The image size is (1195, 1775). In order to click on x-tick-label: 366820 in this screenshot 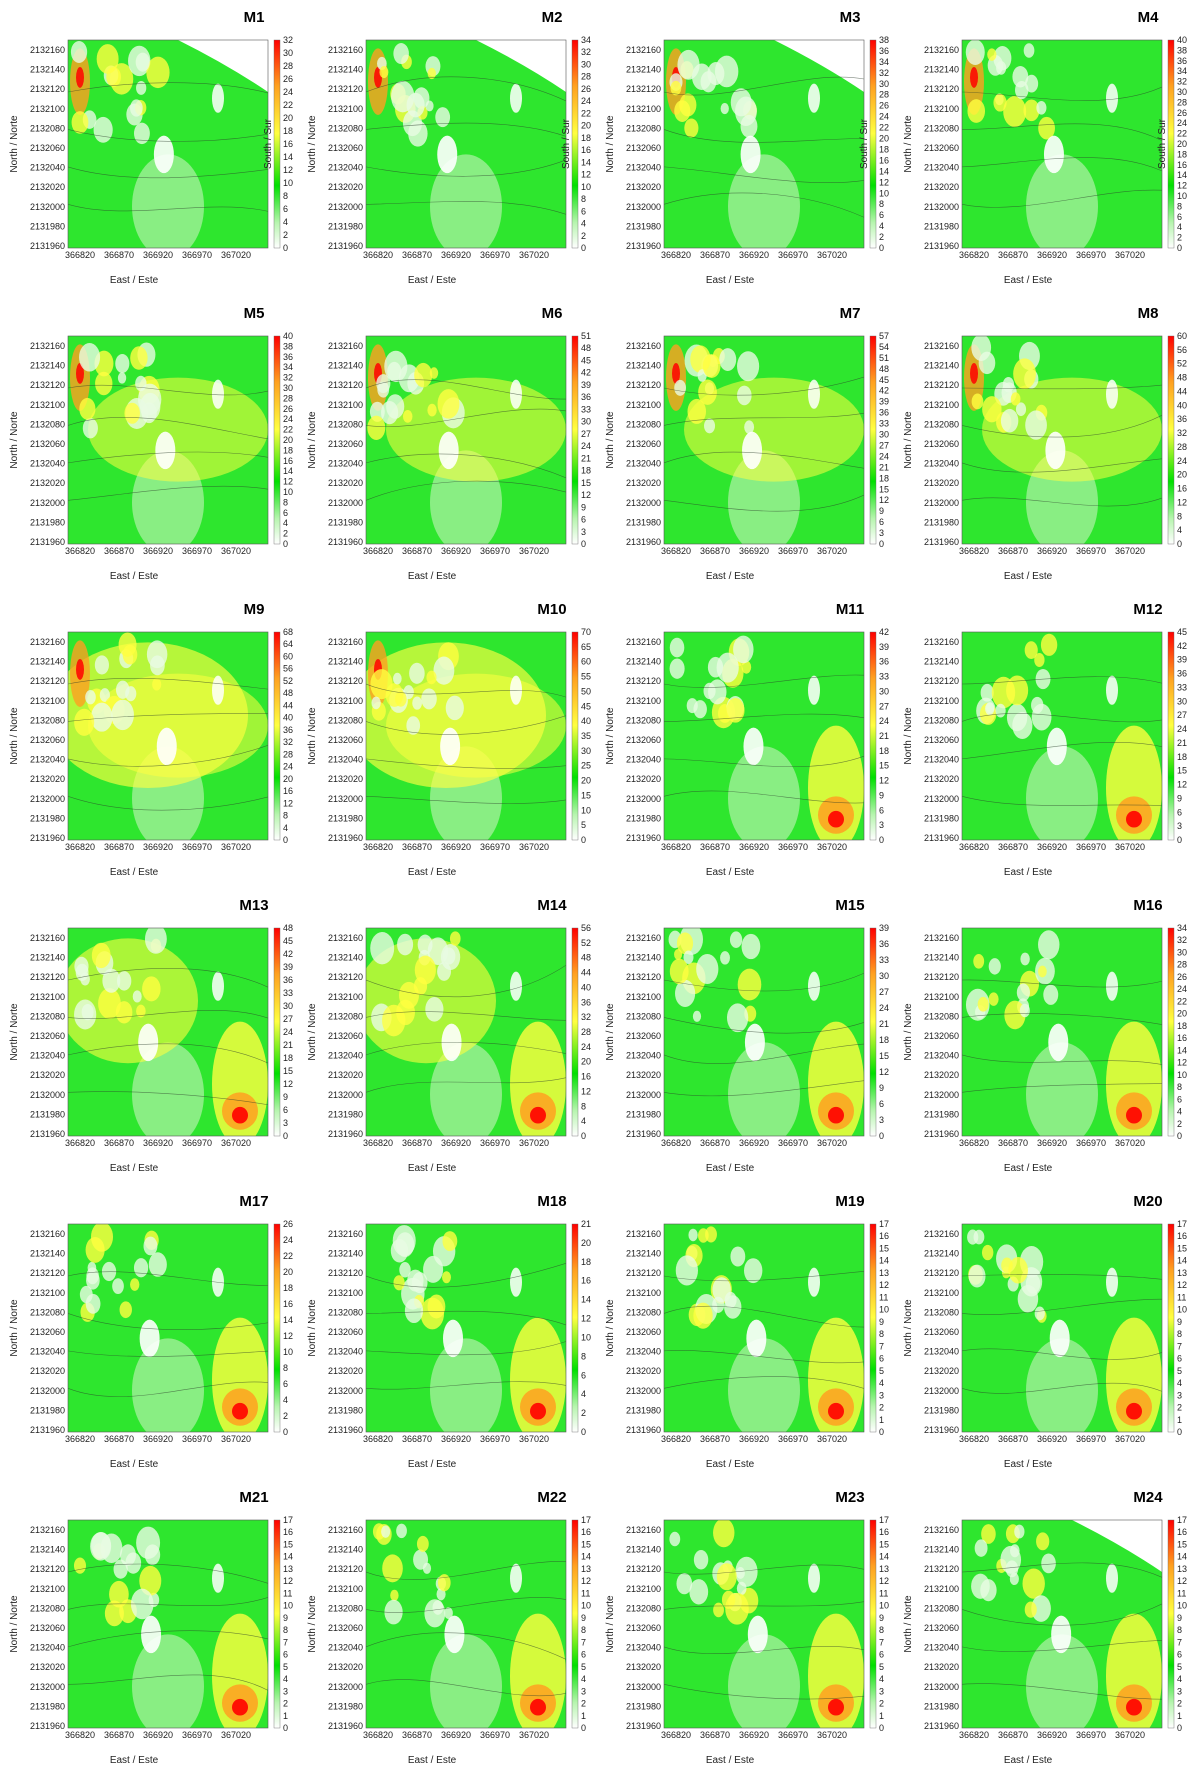, I will do `click(80, 1439)`.